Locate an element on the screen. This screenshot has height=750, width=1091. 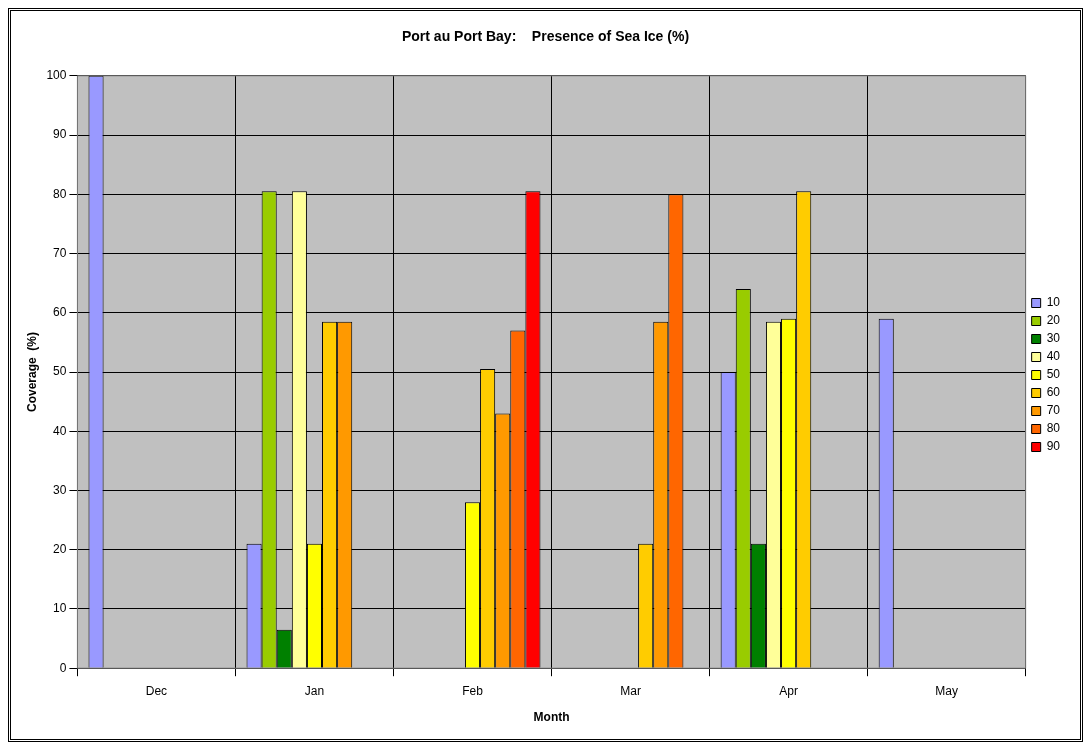
legend-label: 80 is located at coordinates (1053, 428).